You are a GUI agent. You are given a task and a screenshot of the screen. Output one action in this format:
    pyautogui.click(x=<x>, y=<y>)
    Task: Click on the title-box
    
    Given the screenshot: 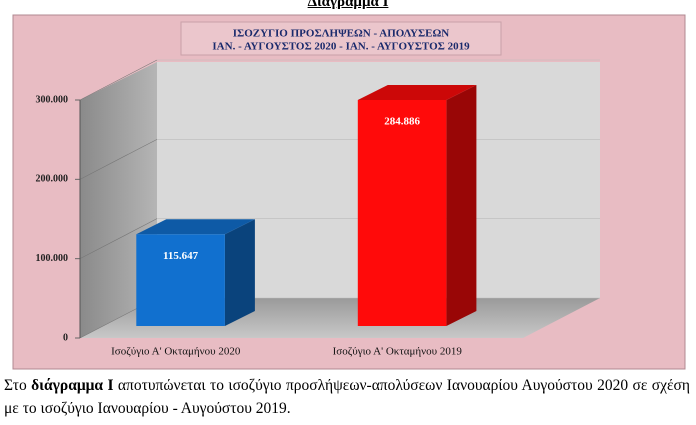 What is the action you would take?
    pyautogui.click(x=341, y=38)
    